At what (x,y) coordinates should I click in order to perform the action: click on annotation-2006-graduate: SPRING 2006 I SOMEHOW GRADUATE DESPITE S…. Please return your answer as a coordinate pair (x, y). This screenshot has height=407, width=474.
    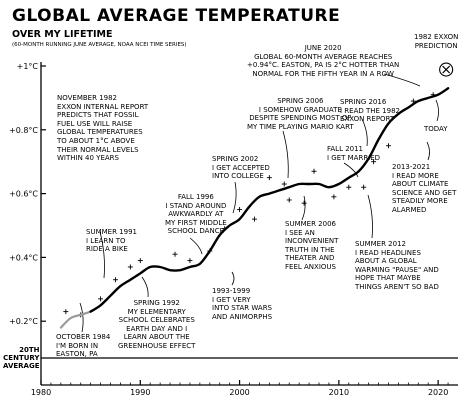
    Looking at the image, I should click on (300, 114).